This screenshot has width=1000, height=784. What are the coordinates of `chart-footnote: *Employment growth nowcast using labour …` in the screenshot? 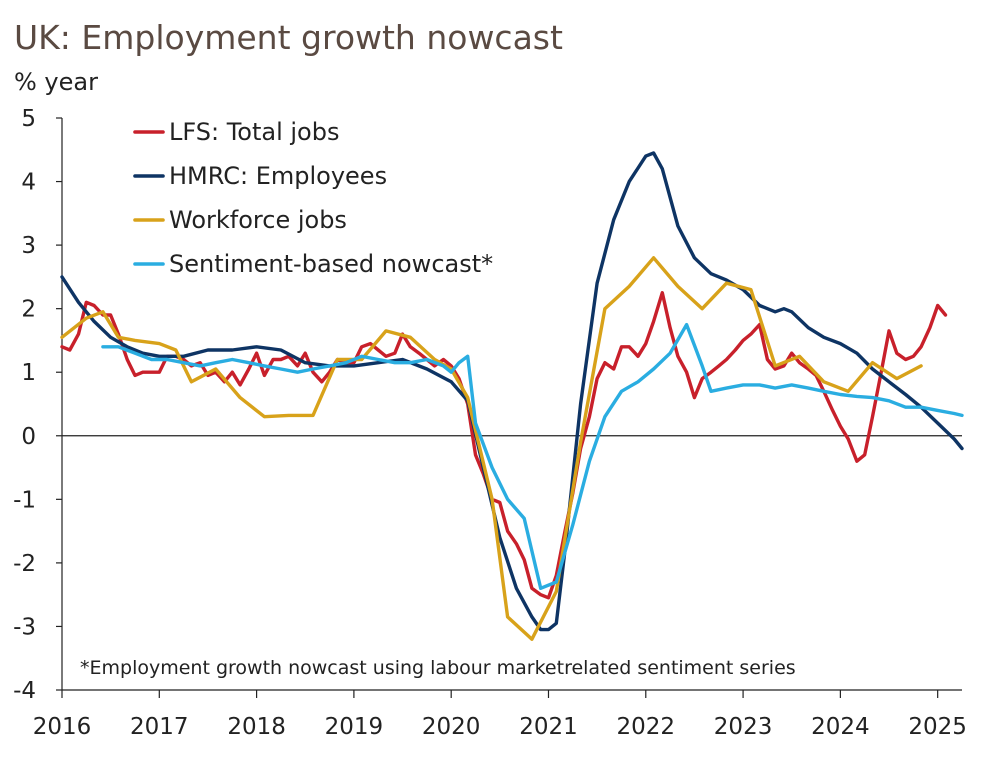 It's located at (438, 668).